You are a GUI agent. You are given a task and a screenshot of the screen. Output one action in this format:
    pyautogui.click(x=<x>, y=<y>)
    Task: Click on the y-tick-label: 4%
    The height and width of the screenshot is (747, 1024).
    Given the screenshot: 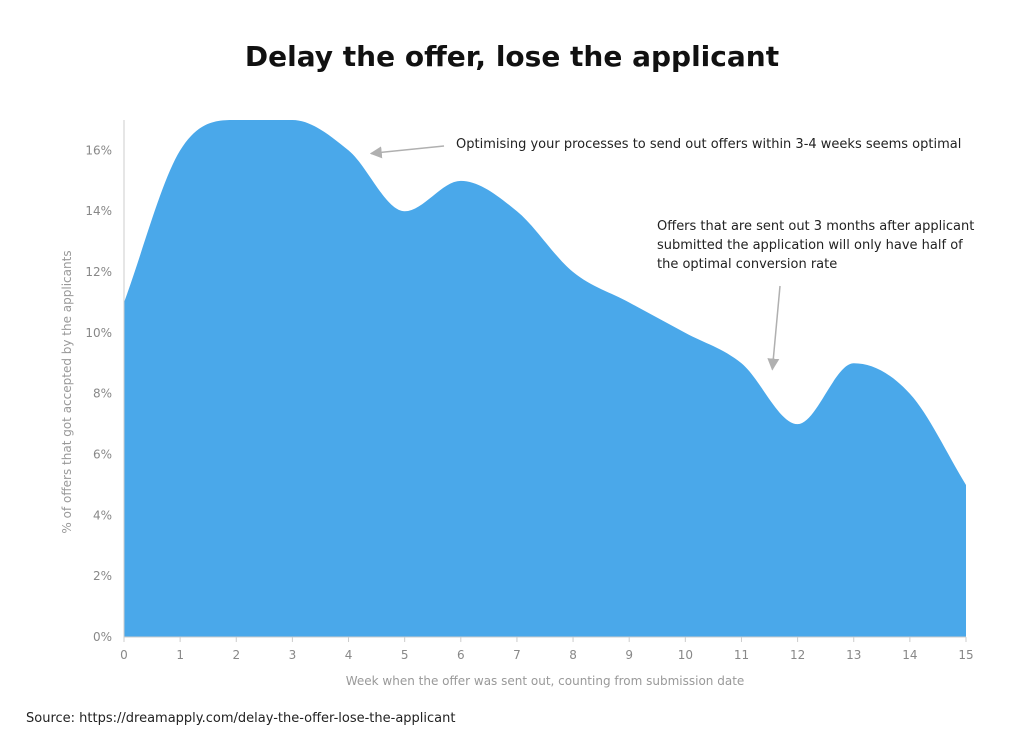 What is the action you would take?
    pyautogui.click(x=102, y=515)
    